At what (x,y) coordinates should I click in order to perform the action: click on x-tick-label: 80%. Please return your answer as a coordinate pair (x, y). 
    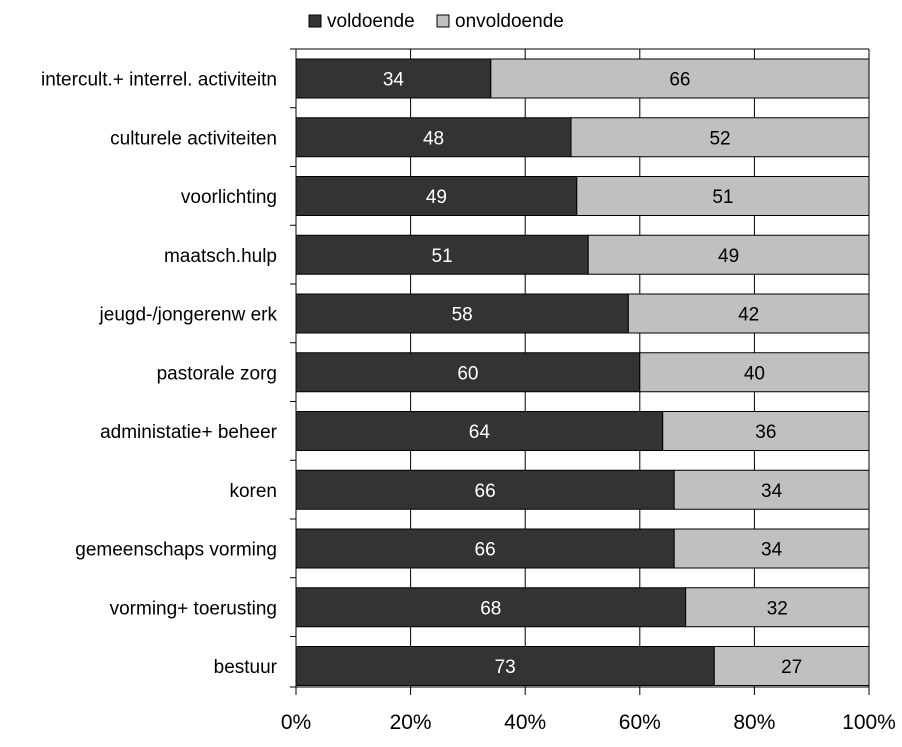
    Looking at the image, I should click on (754, 722).